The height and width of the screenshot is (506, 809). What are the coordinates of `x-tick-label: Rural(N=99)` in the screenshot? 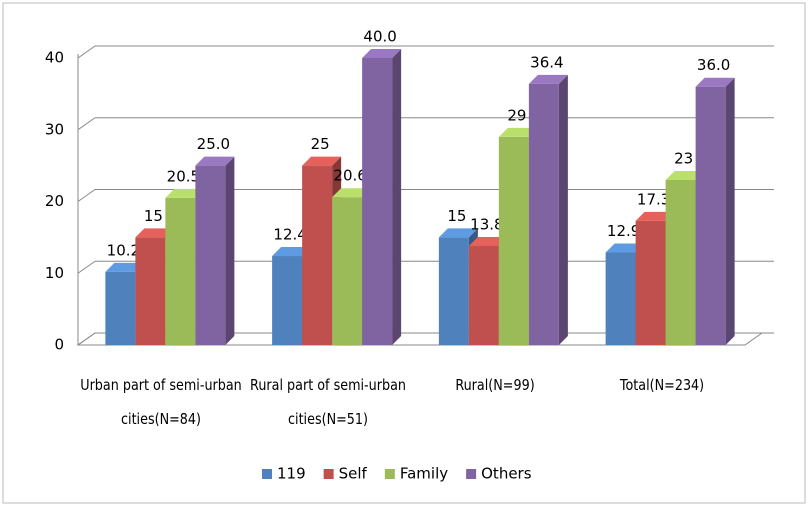 It's located at (495, 385).